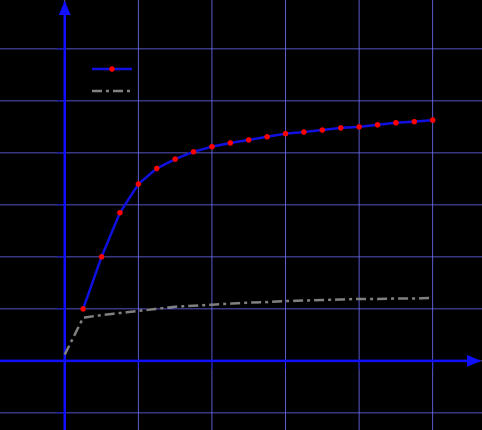 Image resolution: width=482 pixels, height=430 pixels. Describe the element at coordinates (64, 8) in the screenshot. I see `y-axis-arrow` at that location.